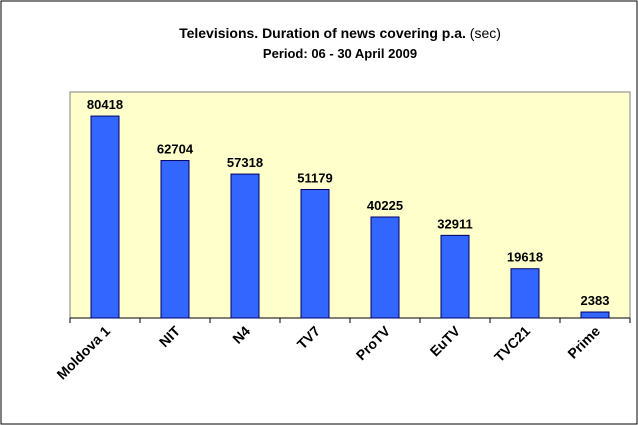 The width and height of the screenshot is (638, 425). What do you see at coordinates (245, 162) in the screenshot?
I see `data-label: 57318` at bounding box center [245, 162].